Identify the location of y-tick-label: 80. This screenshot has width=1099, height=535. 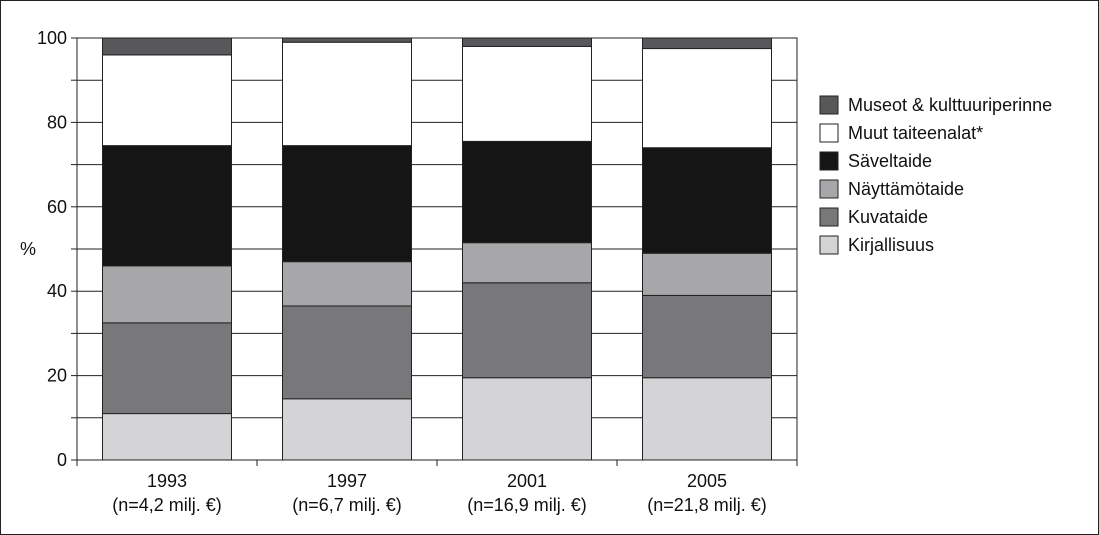
(57, 122).